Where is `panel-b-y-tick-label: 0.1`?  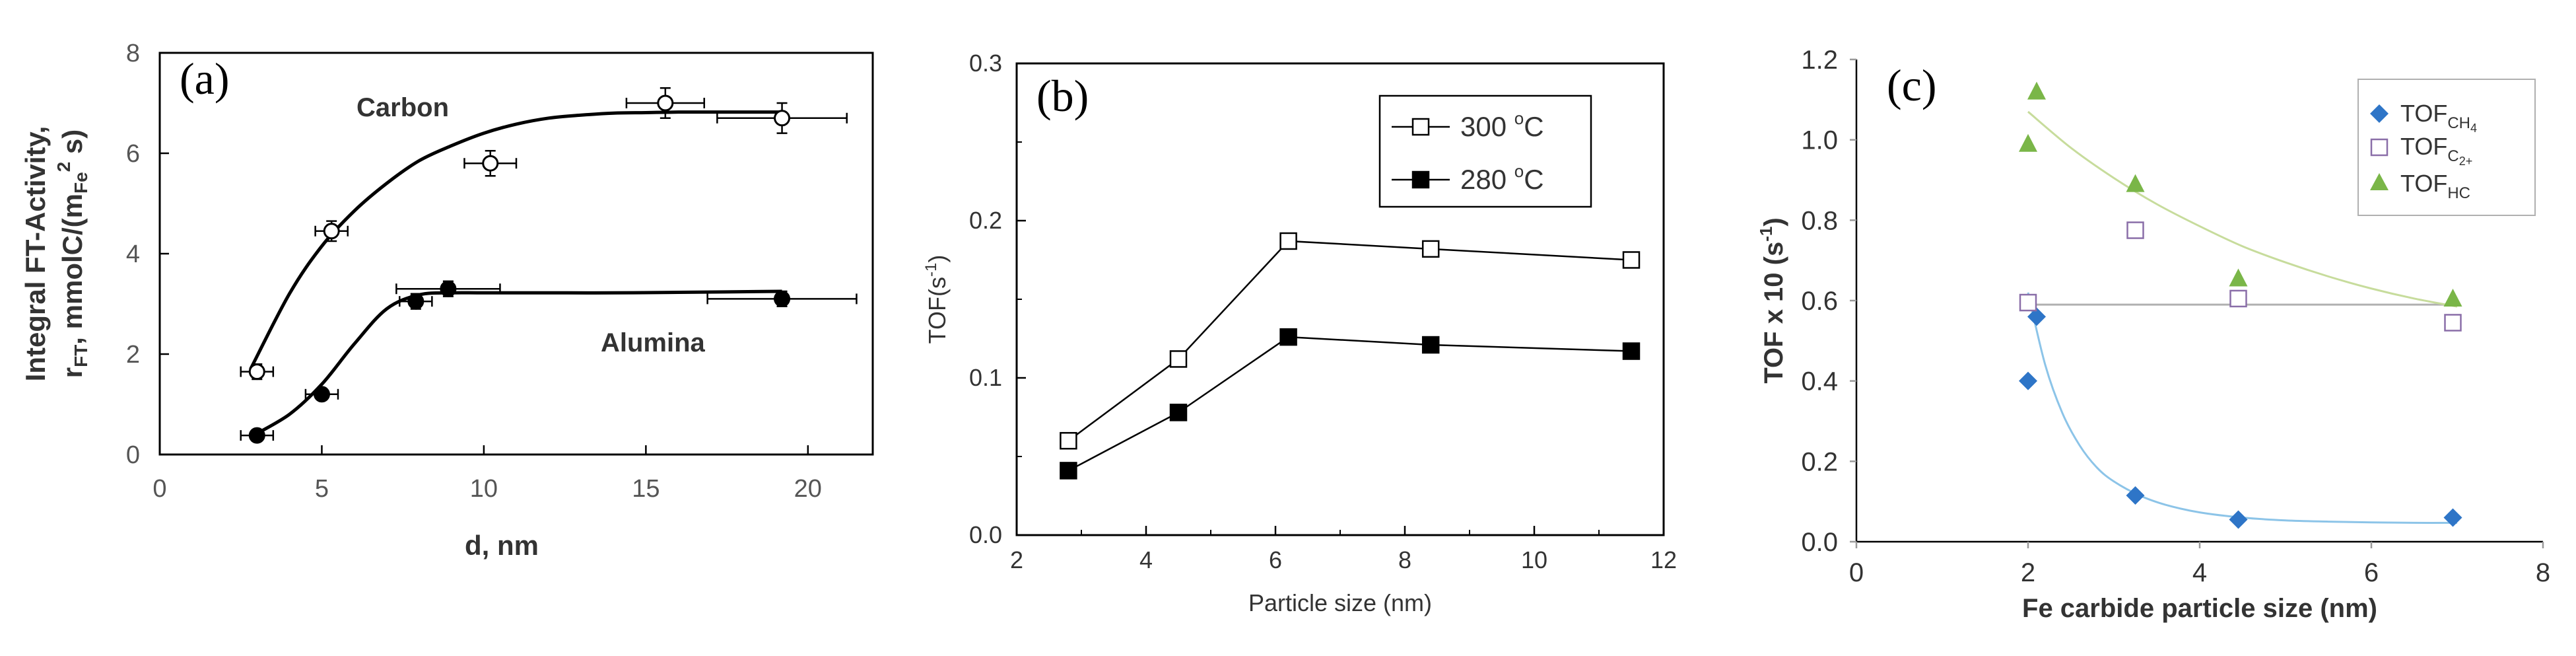
panel-b-y-tick-label: 0.1 is located at coordinates (985, 378).